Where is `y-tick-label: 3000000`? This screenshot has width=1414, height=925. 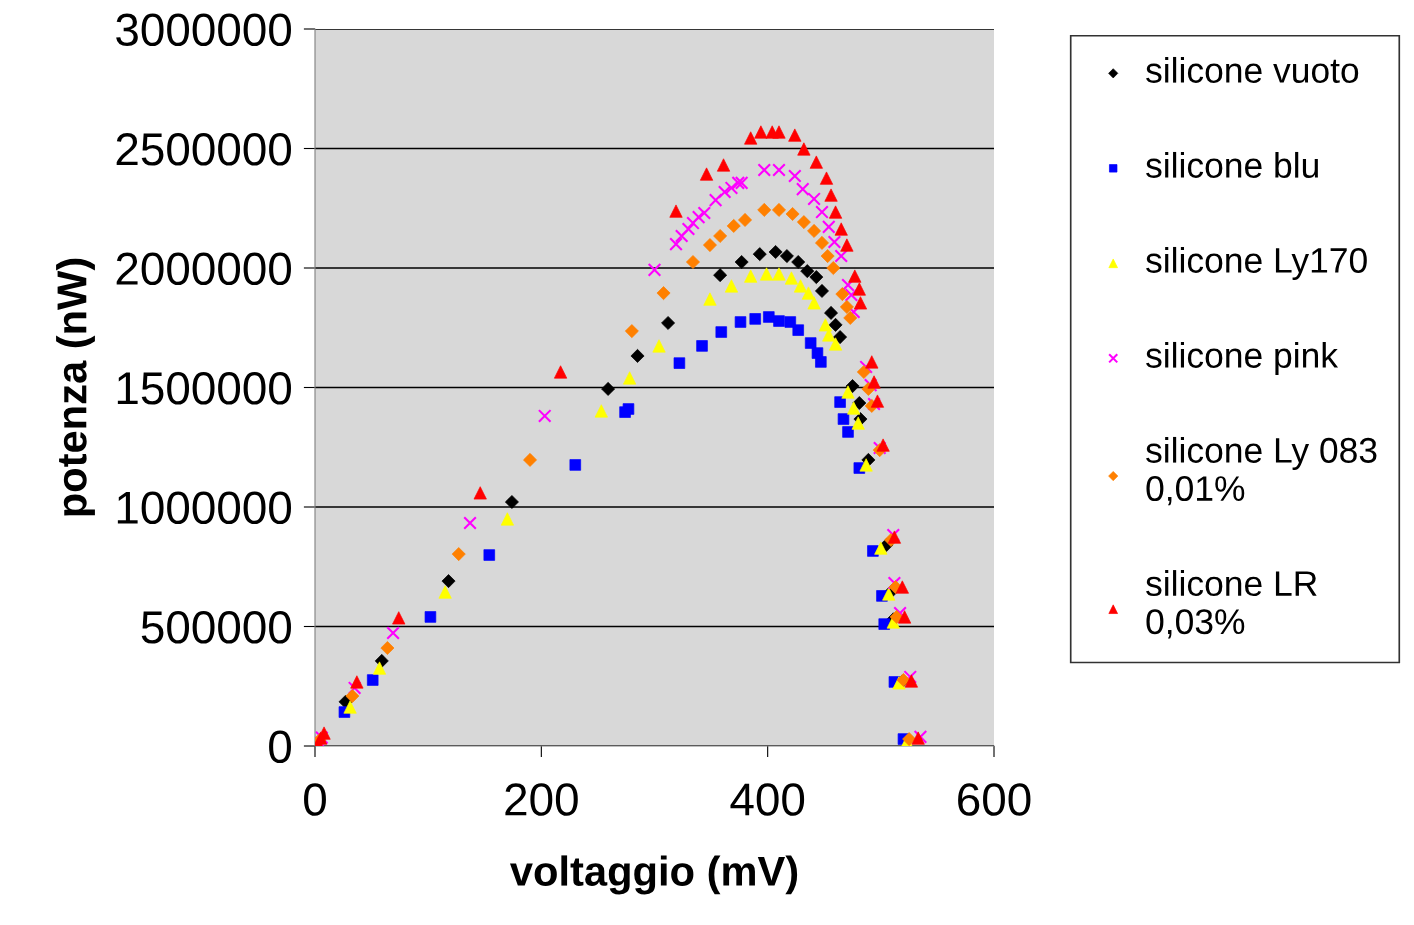 y-tick-label: 3000000 is located at coordinates (203, 30).